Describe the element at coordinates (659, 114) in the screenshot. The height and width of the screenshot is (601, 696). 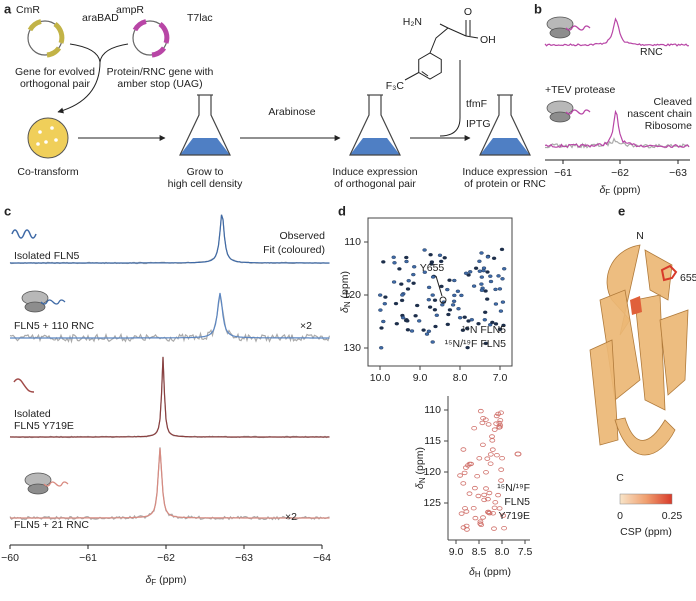
I see `label: nascent chain` at that location.